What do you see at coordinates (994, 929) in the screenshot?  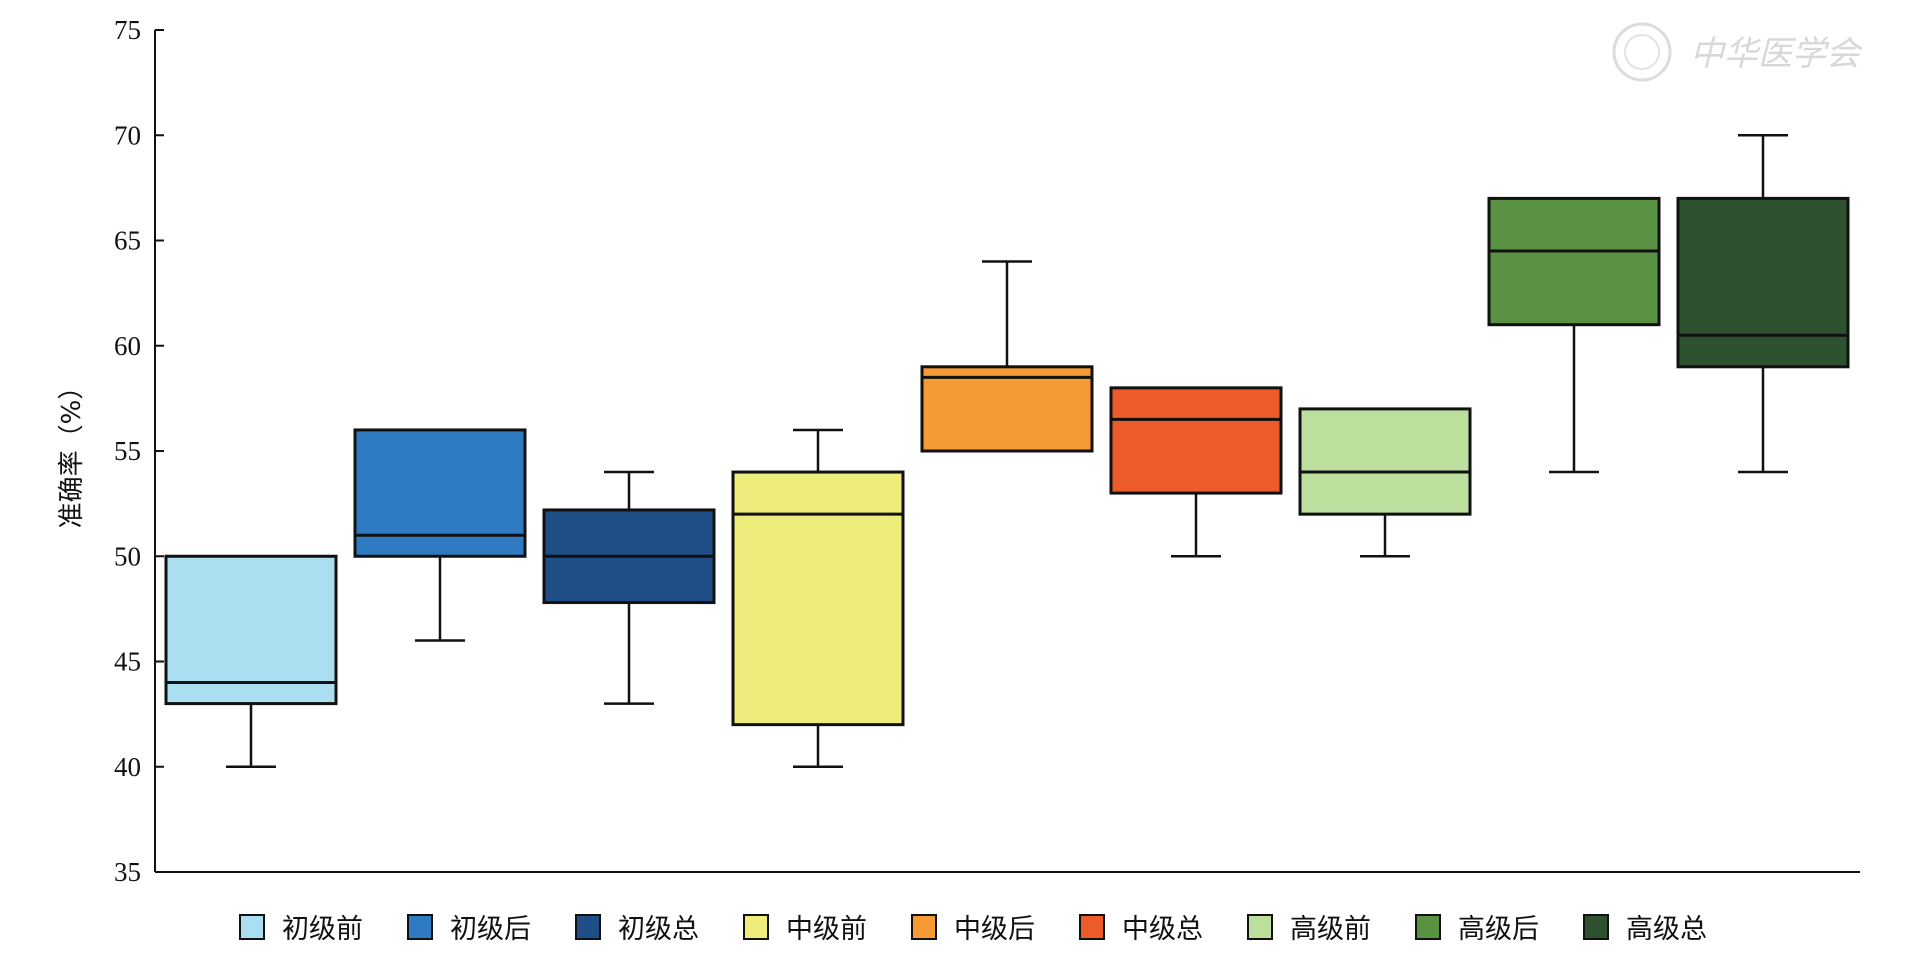 I see `legend-label: 中级后` at bounding box center [994, 929].